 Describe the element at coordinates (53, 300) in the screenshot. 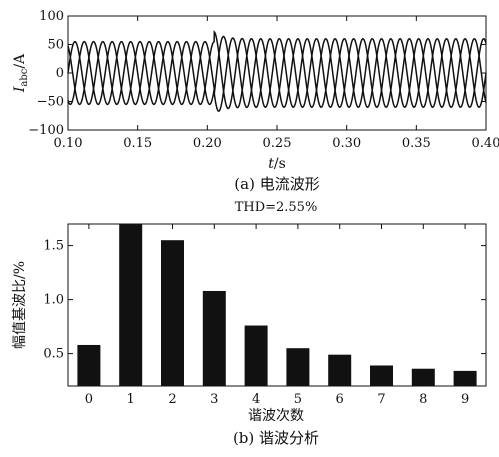

I see `y-tick-label: 1.0` at that location.